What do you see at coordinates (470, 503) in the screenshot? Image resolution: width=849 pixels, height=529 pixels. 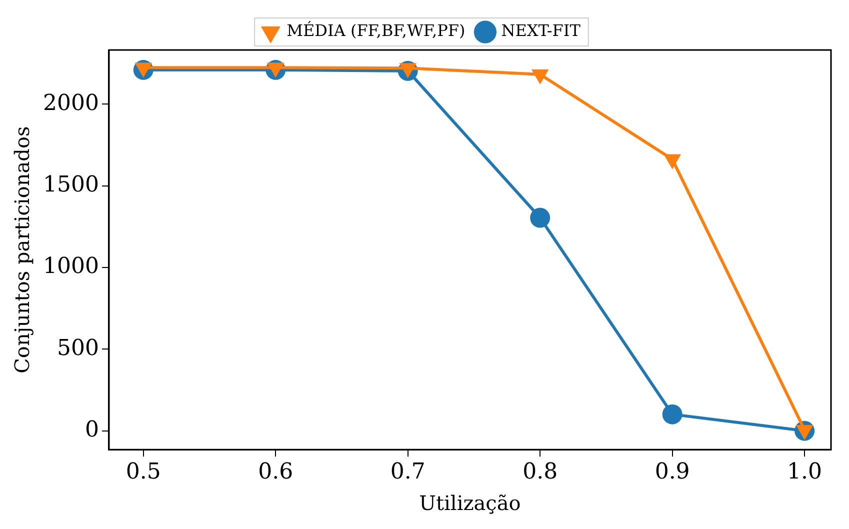 I see `x-axis-title: Utilização` at bounding box center [470, 503].